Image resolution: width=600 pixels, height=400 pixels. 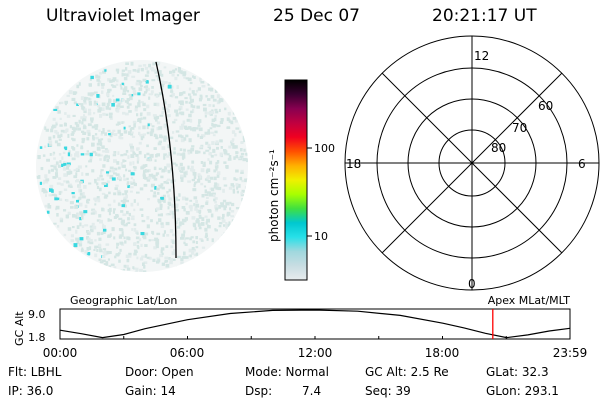 What do you see at coordinates (123, 300) in the screenshot?
I see `orbit-left-title: Geographic Lat/Lon` at bounding box center [123, 300].